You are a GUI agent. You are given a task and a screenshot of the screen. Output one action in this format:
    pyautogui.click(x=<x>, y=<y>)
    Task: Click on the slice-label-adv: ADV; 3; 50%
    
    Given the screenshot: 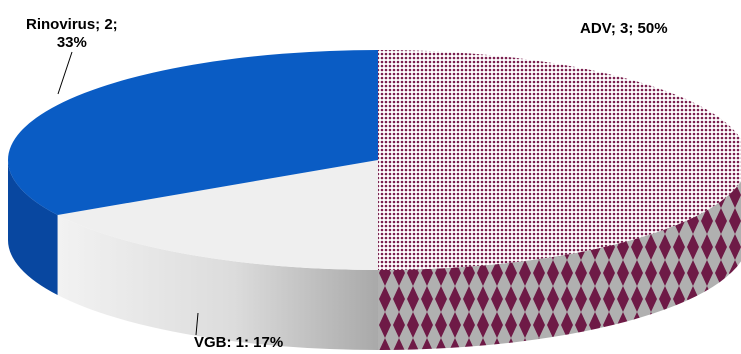 What is the action you would take?
    pyautogui.click(x=624, y=29)
    